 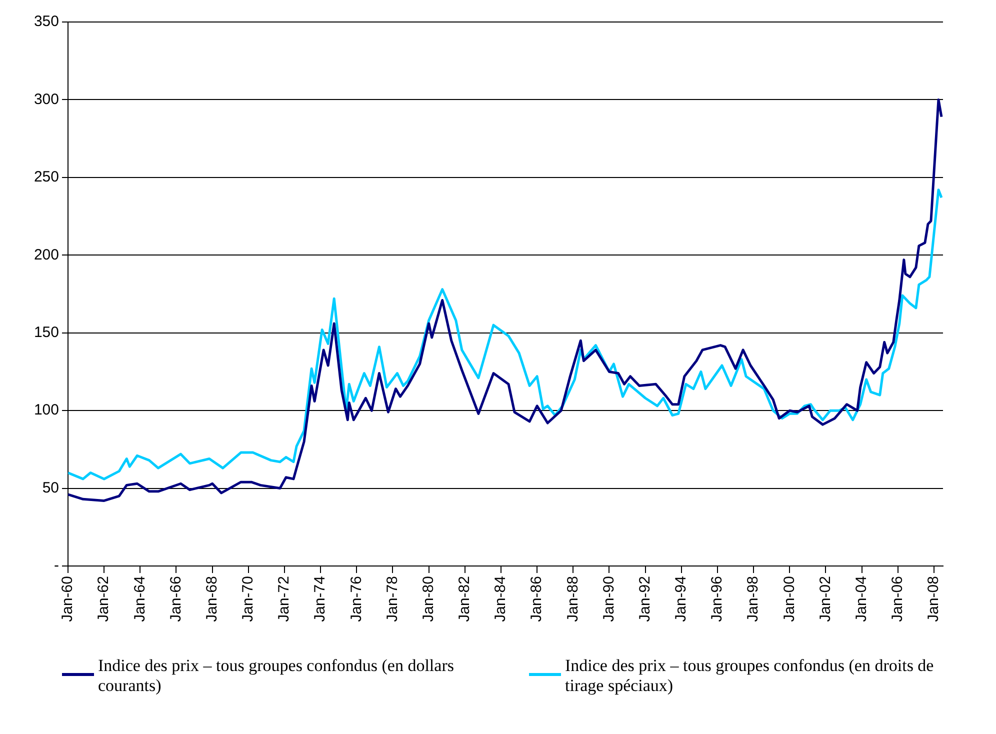 What do you see at coordinates (211, 599) in the screenshot?
I see `x-tick-label: Jan-68` at bounding box center [211, 599].